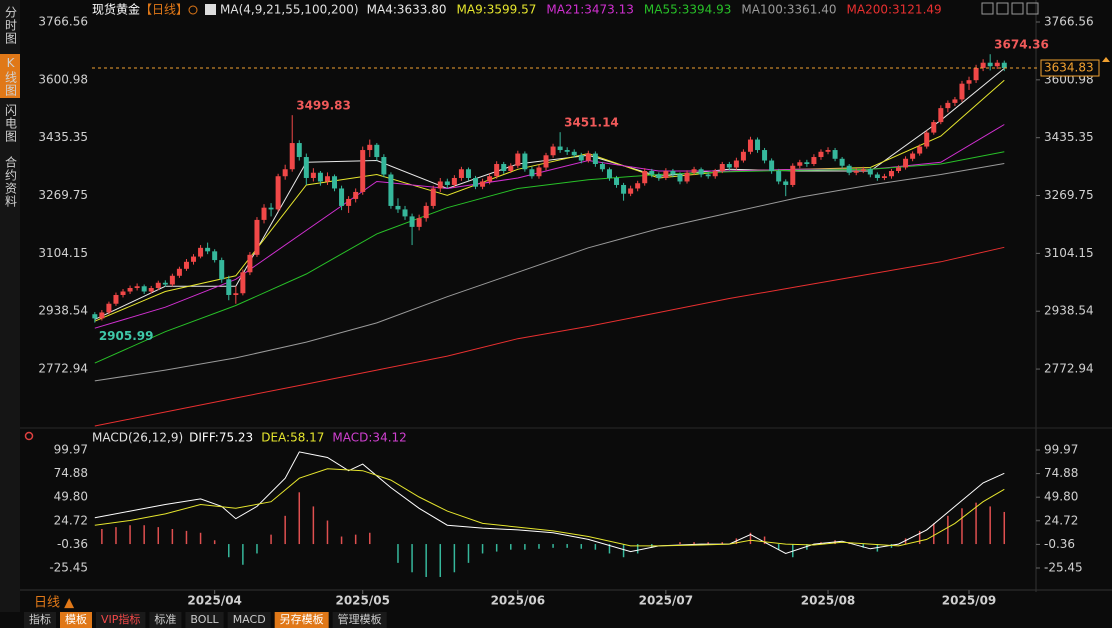 This screenshot has width=1112, height=628. Describe the element at coordinates (1059, 544) in the screenshot. I see `macd-tick-label-right: -0.36` at that location.